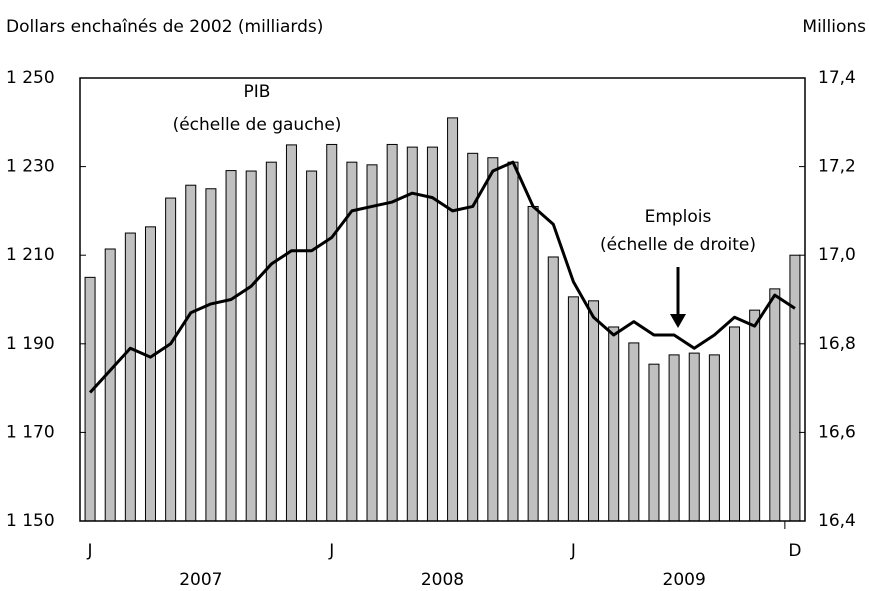 This screenshot has width=869, height=591. Describe the element at coordinates (834, 27) in the screenshot. I see `y2-axis-title: Millions` at that location.